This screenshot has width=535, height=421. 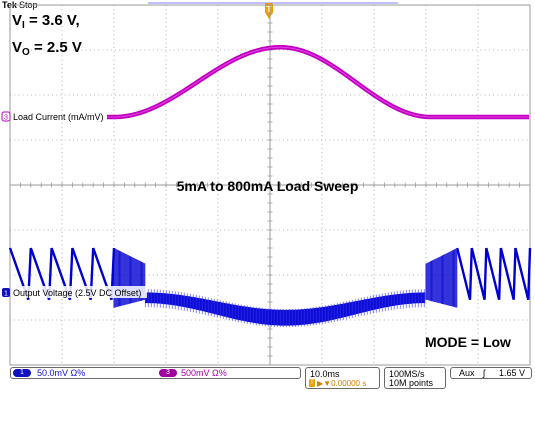 What do you see at coordinates (269, 9) in the screenshot?
I see `trigger-position-label: T` at bounding box center [269, 9].